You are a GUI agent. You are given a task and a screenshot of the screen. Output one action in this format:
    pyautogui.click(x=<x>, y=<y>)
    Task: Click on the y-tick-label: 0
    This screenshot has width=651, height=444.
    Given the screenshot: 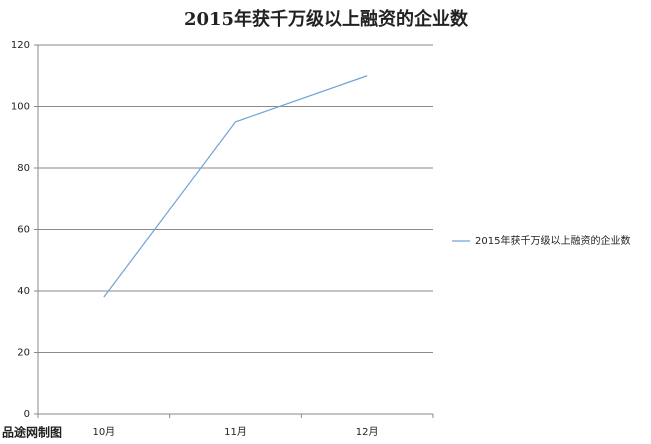 What is the action you would take?
    pyautogui.click(x=27, y=414)
    